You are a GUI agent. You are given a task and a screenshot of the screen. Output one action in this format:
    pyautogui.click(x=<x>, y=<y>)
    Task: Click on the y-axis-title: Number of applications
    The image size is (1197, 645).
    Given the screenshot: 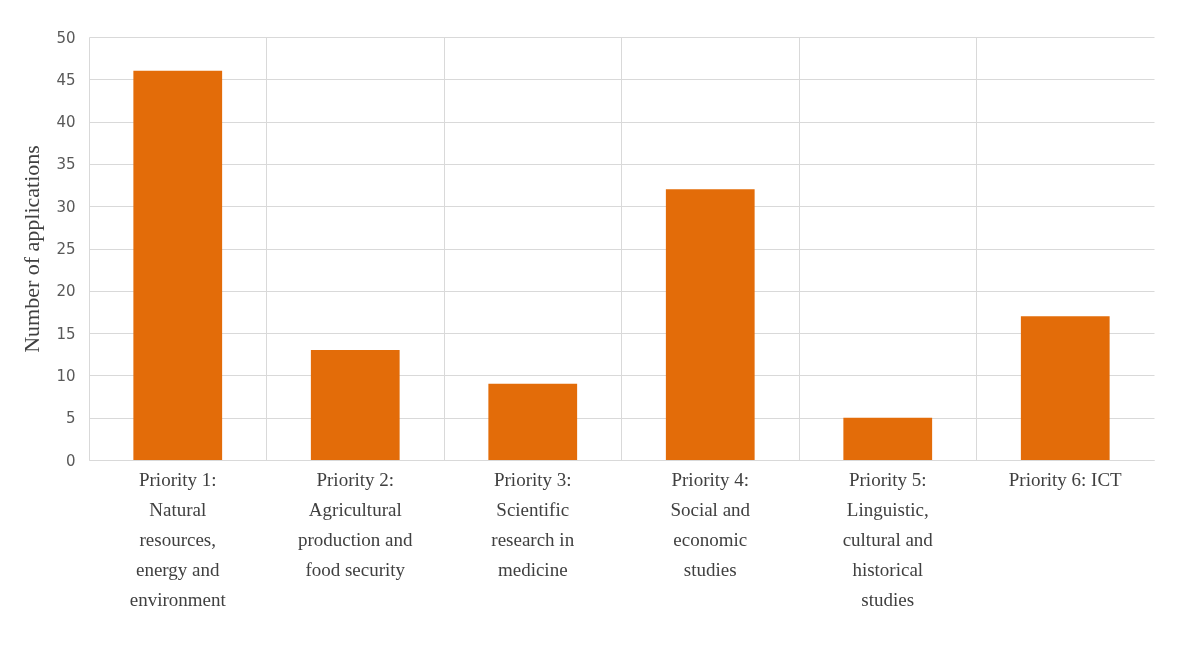 What is the action you would take?
    pyautogui.click(x=32, y=249)
    